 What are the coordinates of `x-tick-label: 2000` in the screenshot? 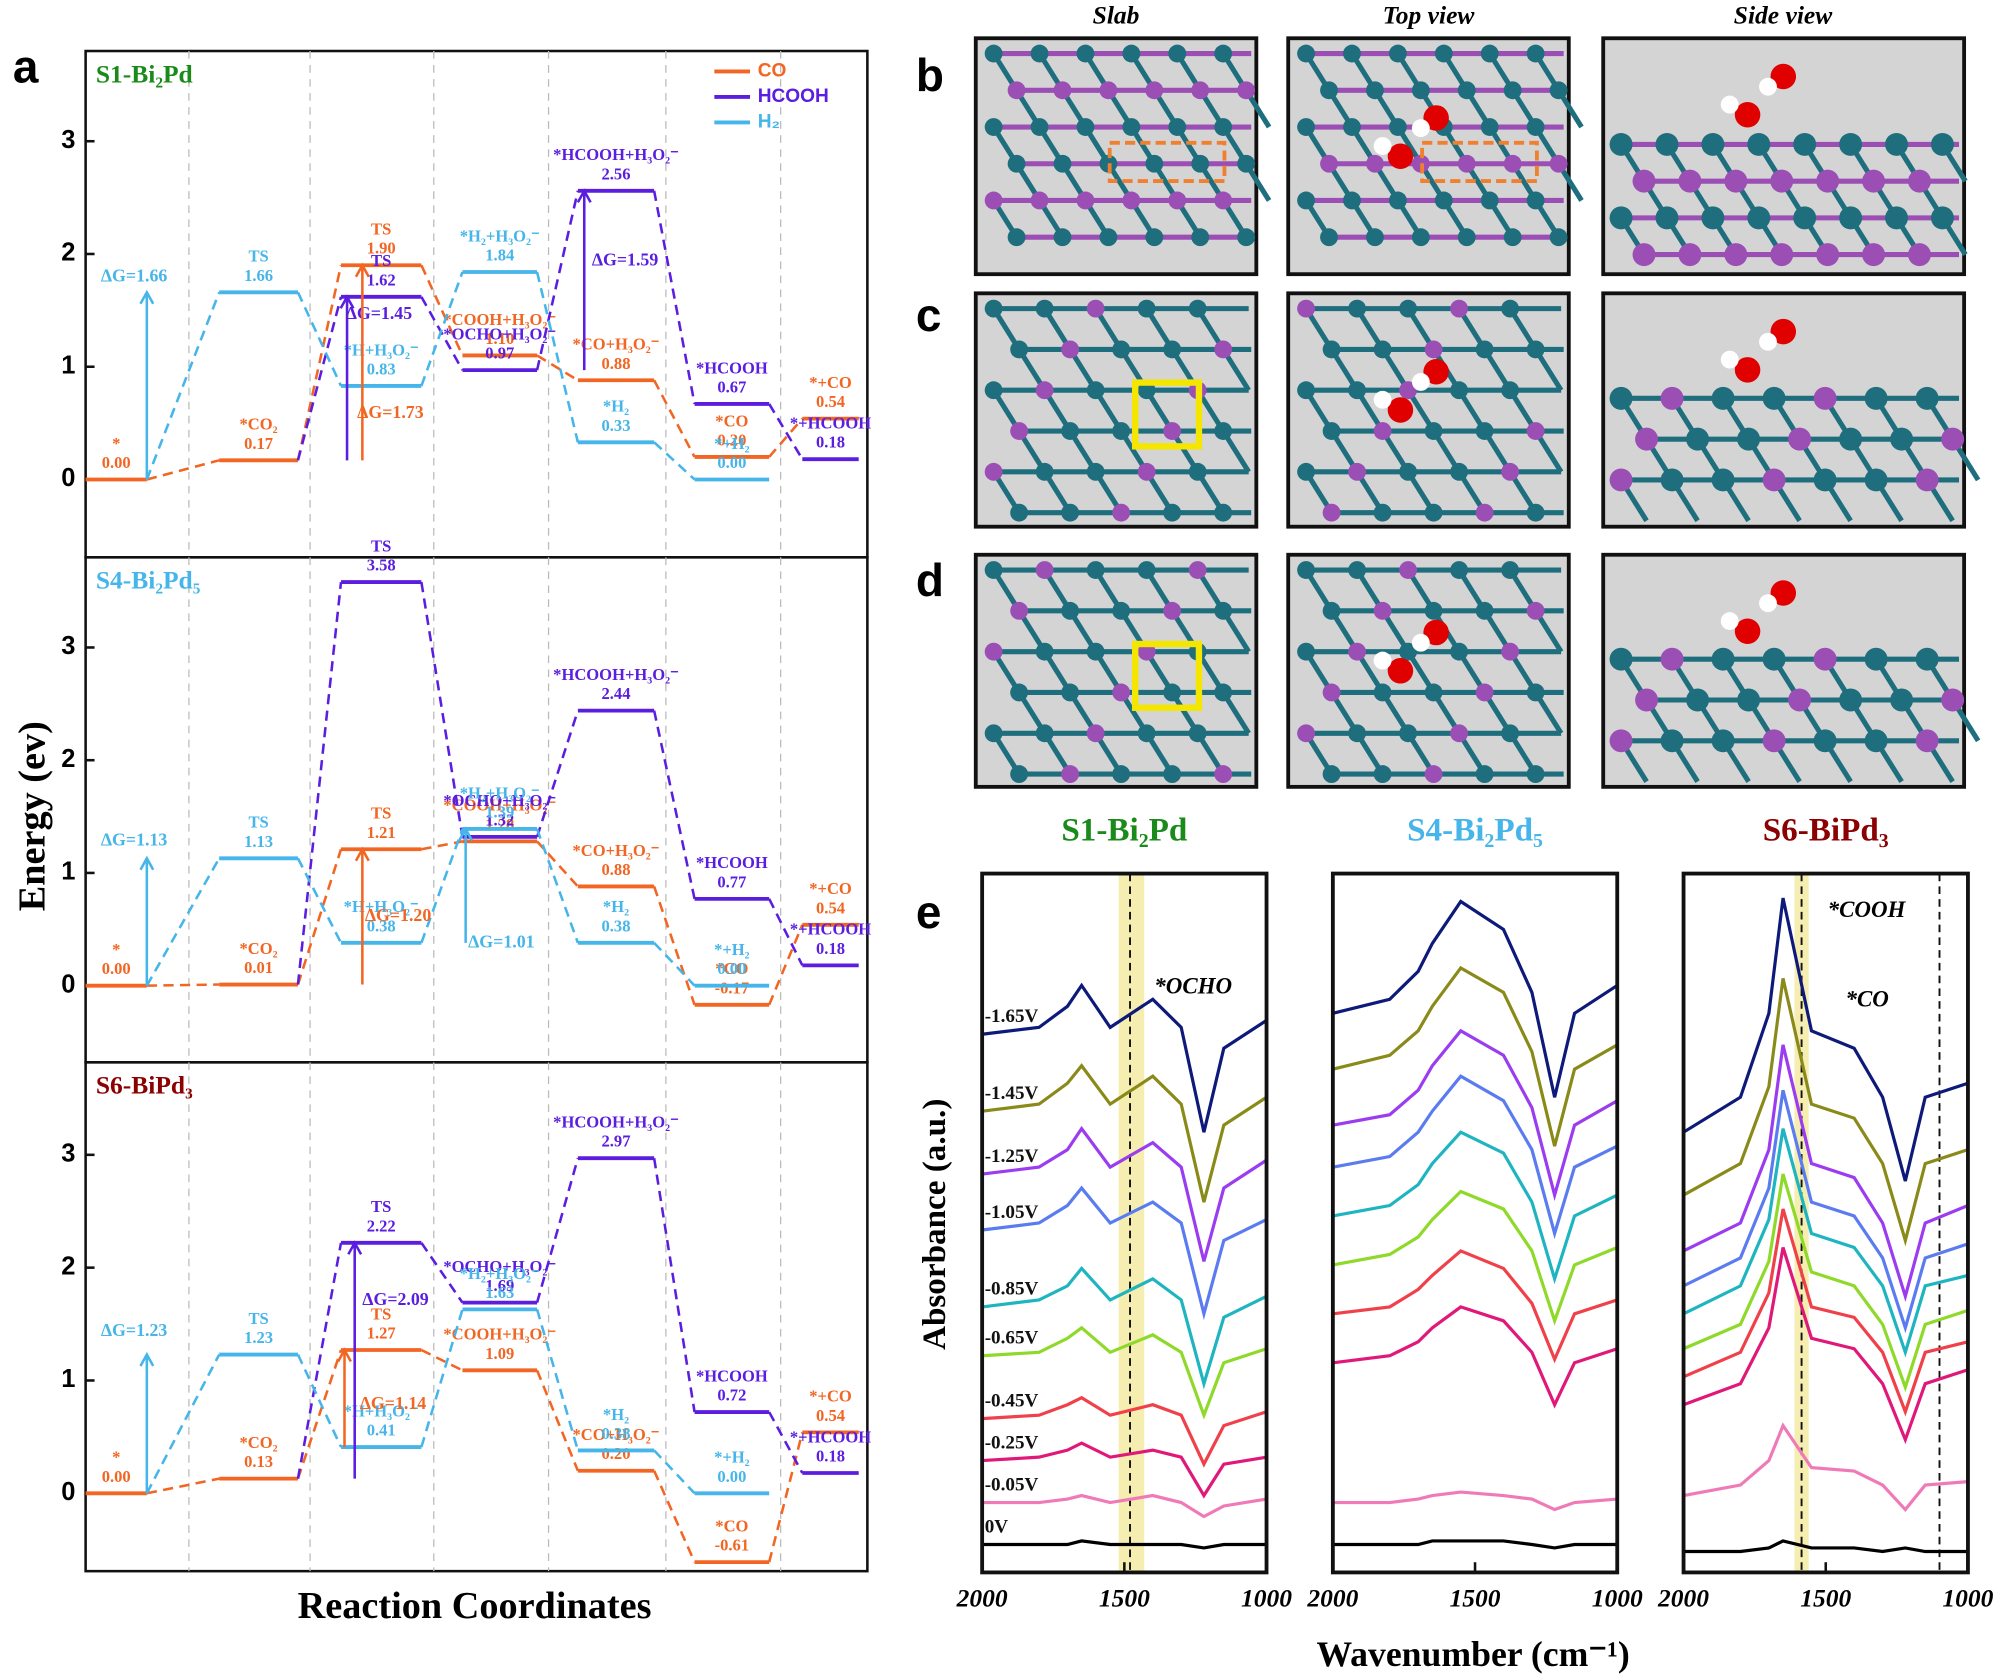 It's located at (1683, 1597).